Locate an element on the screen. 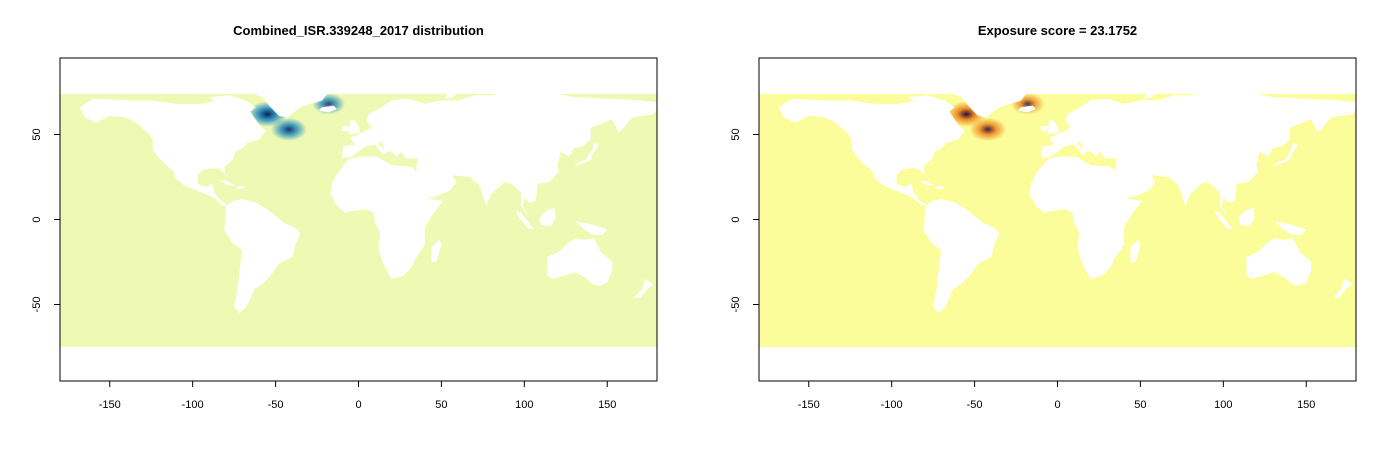 The image size is (1399, 455). chart-title: Exposure score = 23.1752 is located at coordinates (1057, 30).